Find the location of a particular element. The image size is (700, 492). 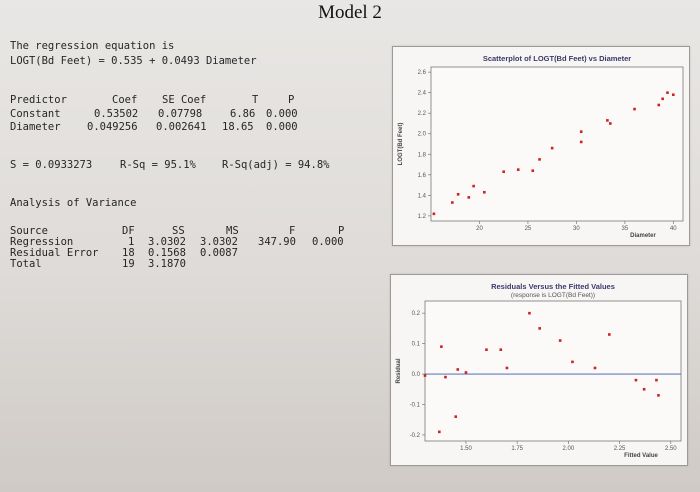

anova-header-df: DF is located at coordinates (128, 231).